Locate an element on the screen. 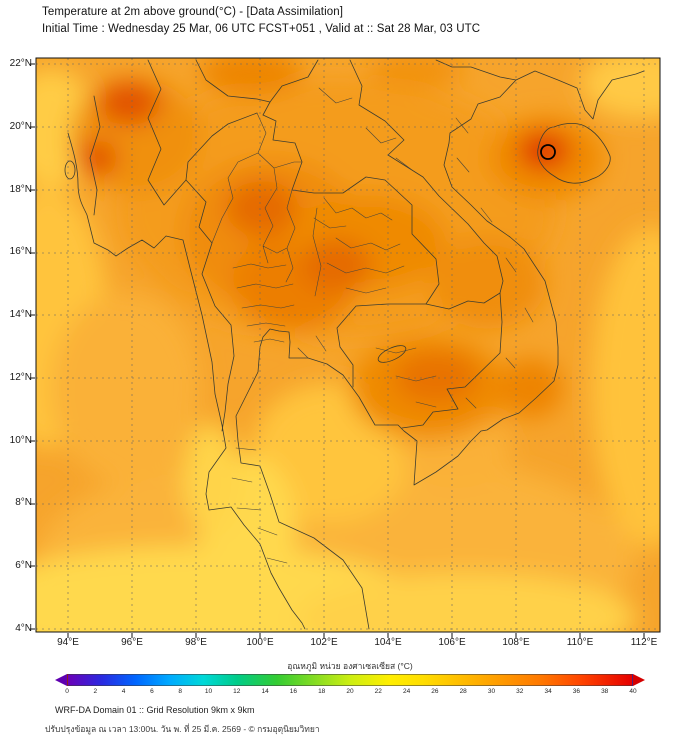 The image size is (676, 756). colorbar-tick: 10 is located at coordinates (208, 691).